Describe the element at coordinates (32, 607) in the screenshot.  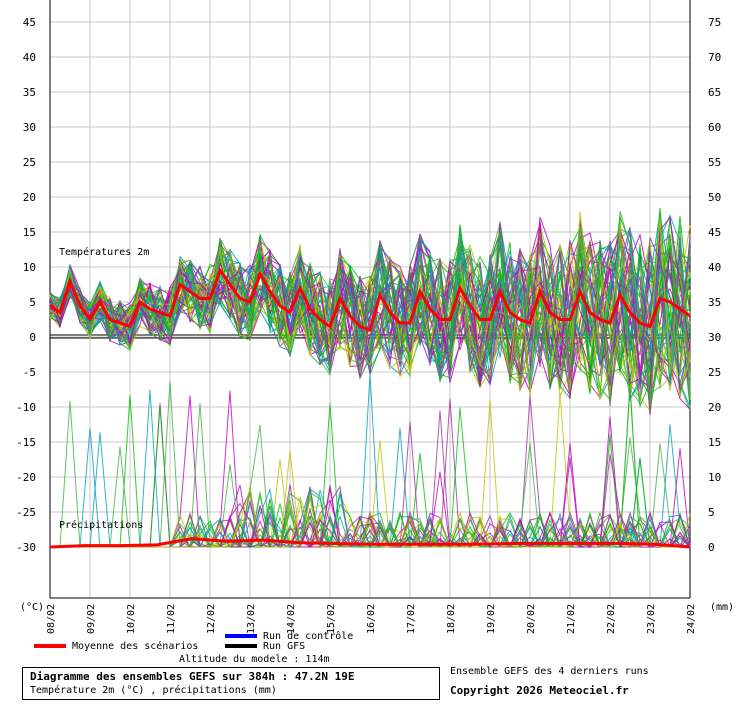
I see `y-left-unit: (°C)` at that location.